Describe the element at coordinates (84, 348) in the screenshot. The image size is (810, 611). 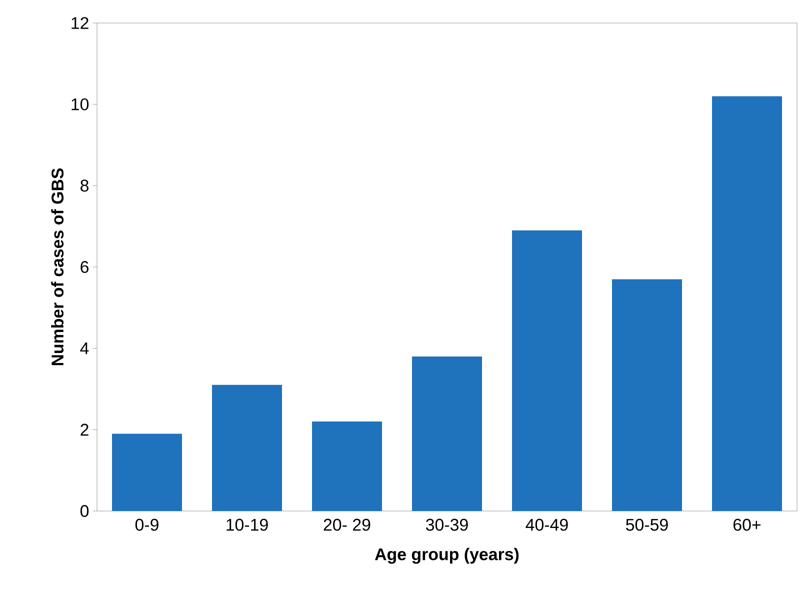
I see `y-tick-label: 4` at that location.